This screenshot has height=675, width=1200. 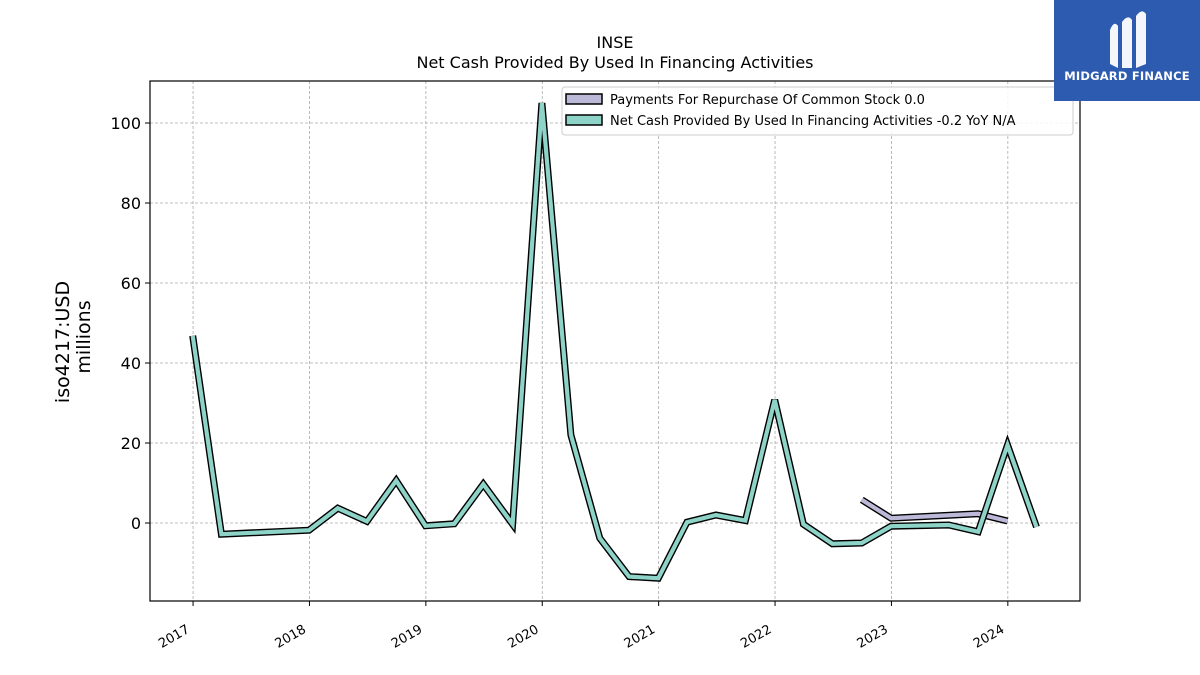 What do you see at coordinates (989, 637) in the screenshot?
I see `x-tick-label: 2024` at bounding box center [989, 637].